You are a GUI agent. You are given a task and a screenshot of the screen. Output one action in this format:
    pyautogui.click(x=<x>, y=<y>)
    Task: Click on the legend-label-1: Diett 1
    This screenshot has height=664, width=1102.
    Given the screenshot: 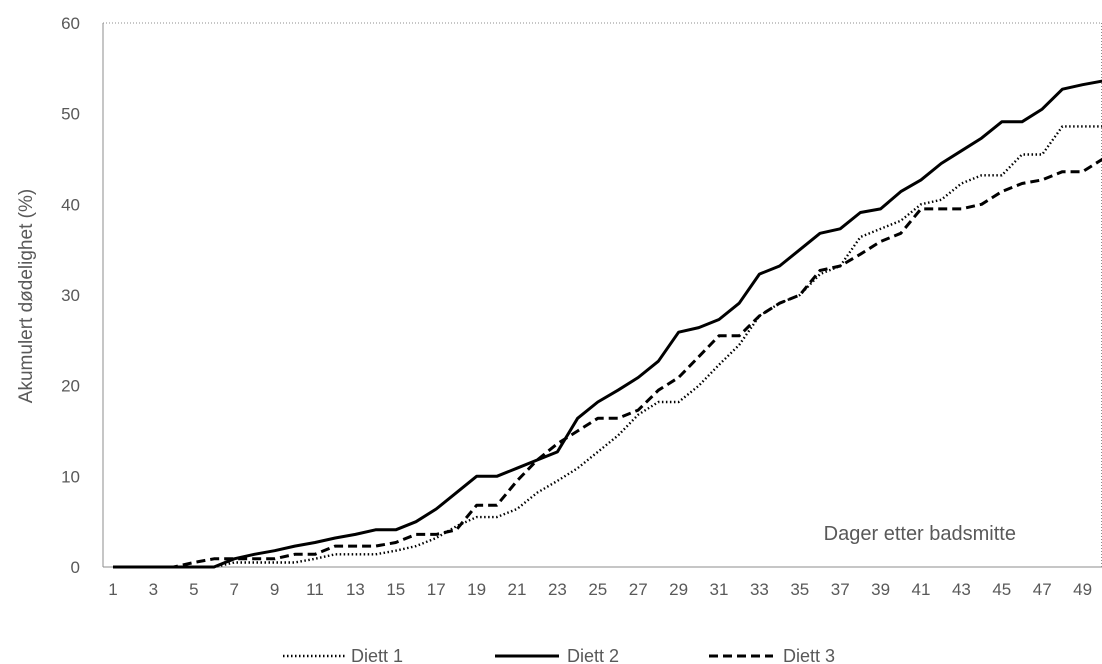 What is the action you would take?
    pyautogui.click(x=377, y=655)
    